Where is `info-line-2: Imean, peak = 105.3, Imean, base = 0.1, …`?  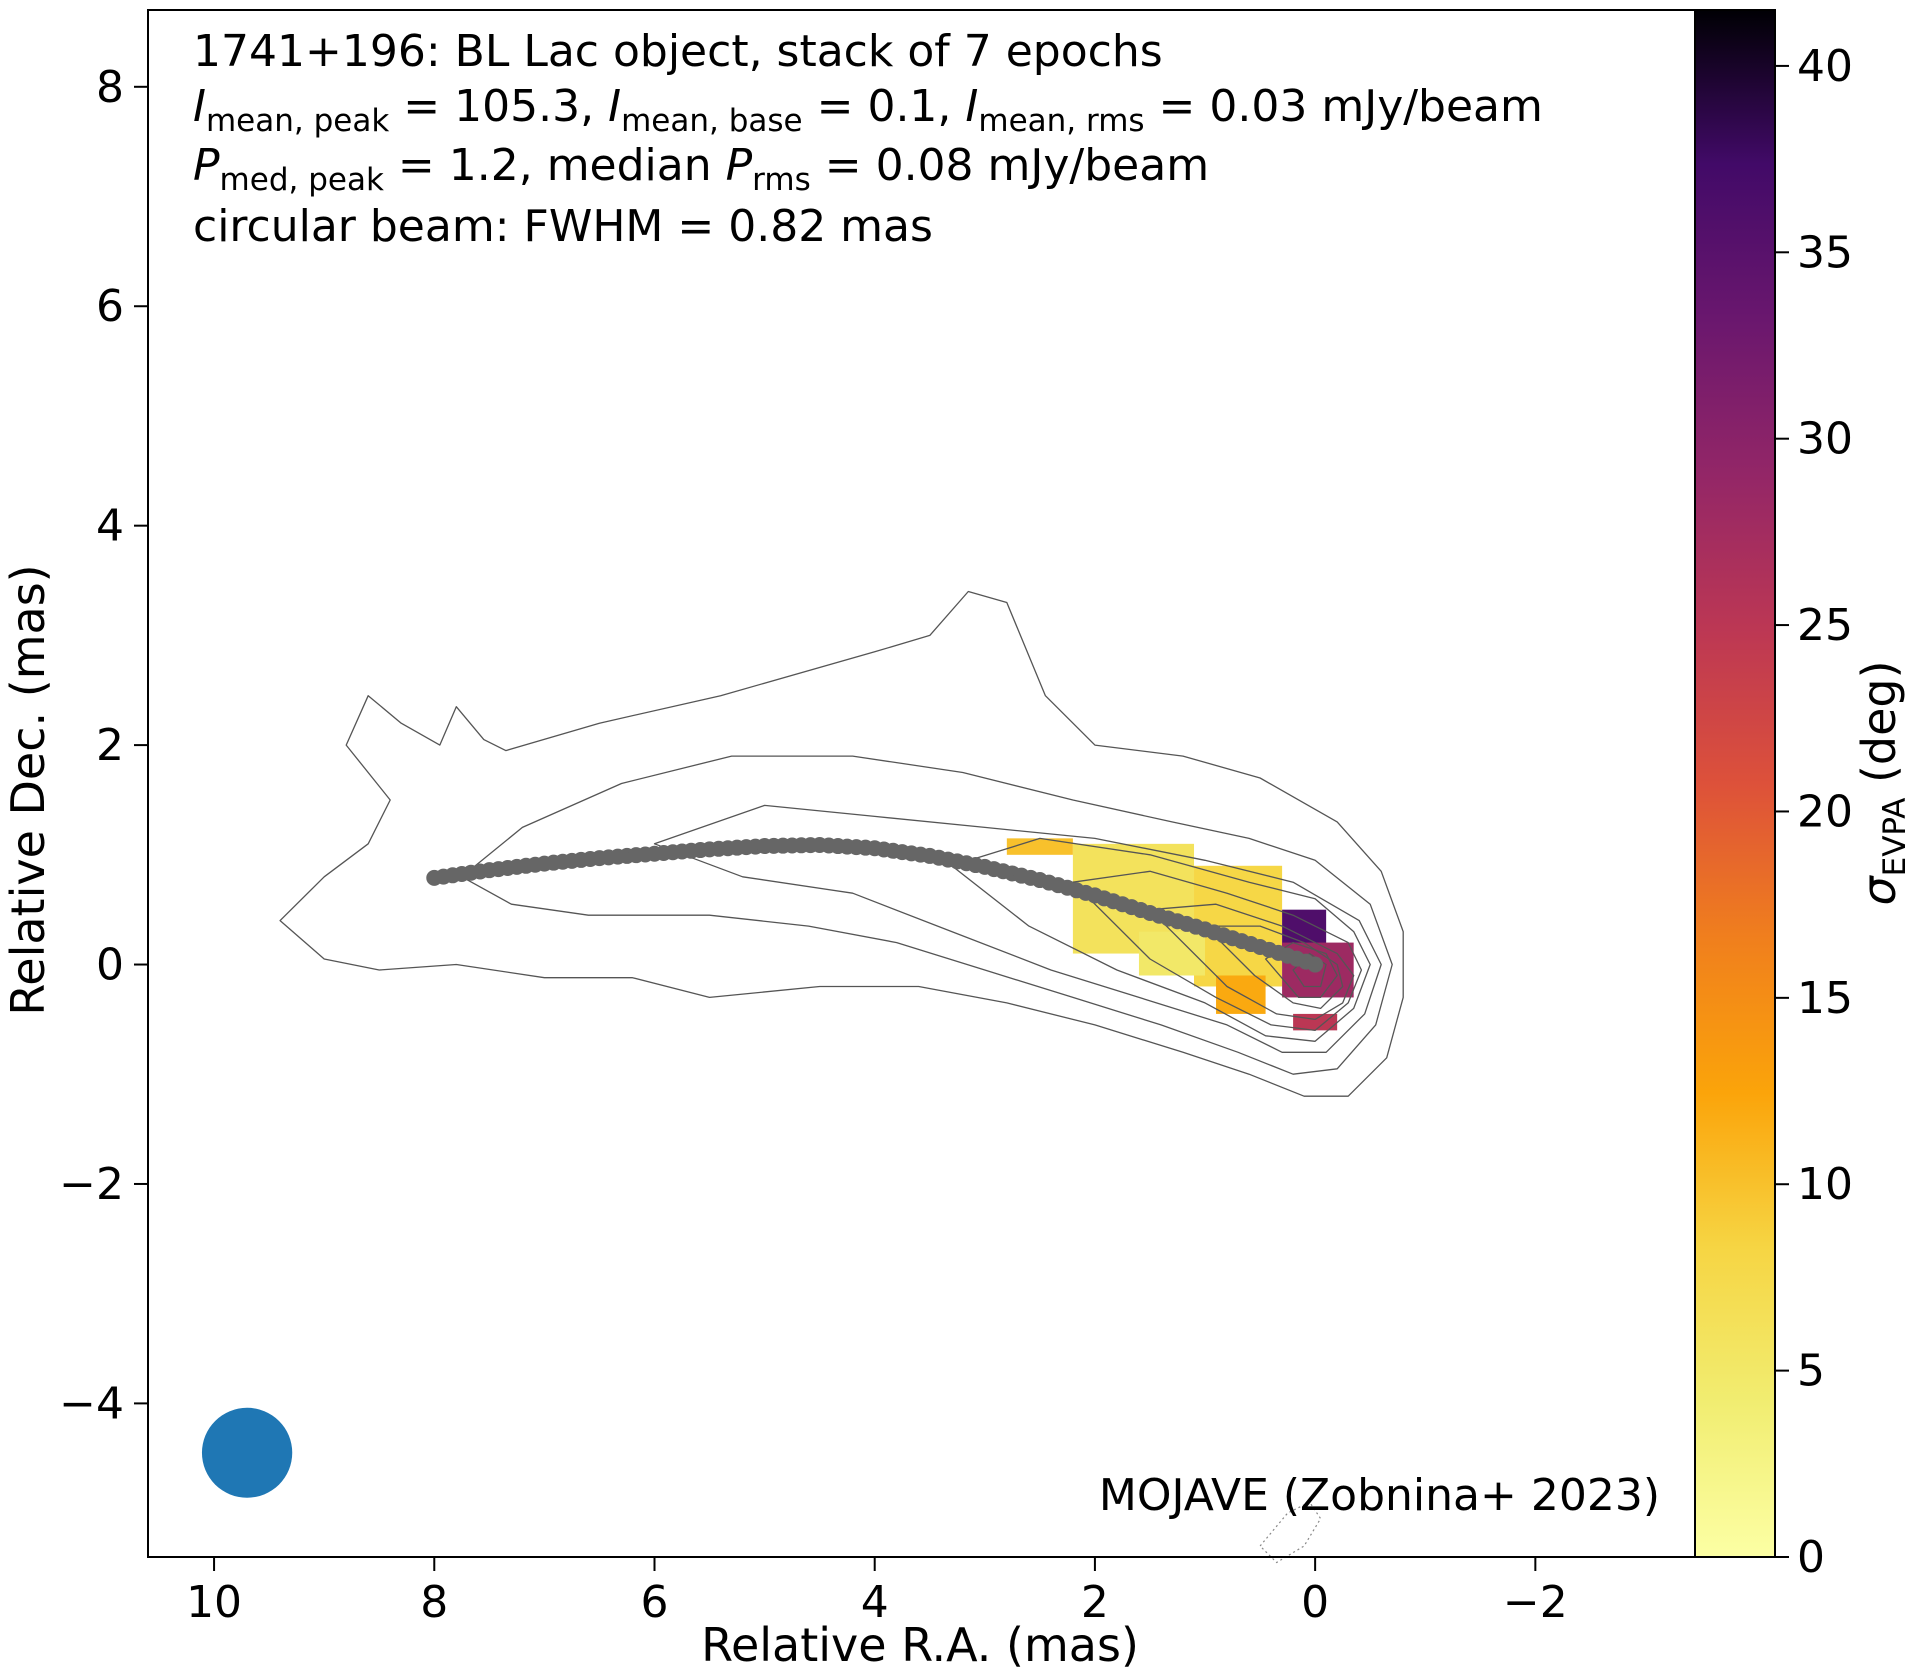 info-line-2: Imean, peak = 105.3, Imean, base = 0.1, … is located at coordinates (868, 110).